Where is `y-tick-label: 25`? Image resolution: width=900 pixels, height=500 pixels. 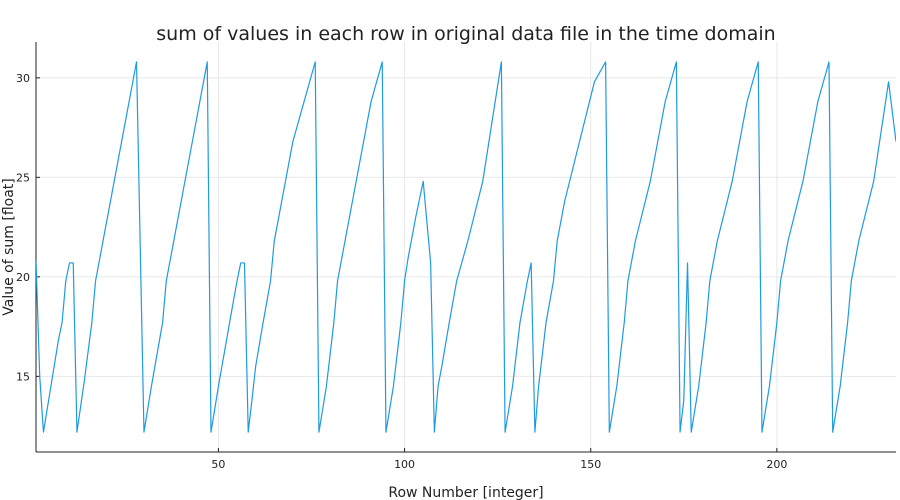 y-tick-label: 25 is located at coordinates (23, 177).